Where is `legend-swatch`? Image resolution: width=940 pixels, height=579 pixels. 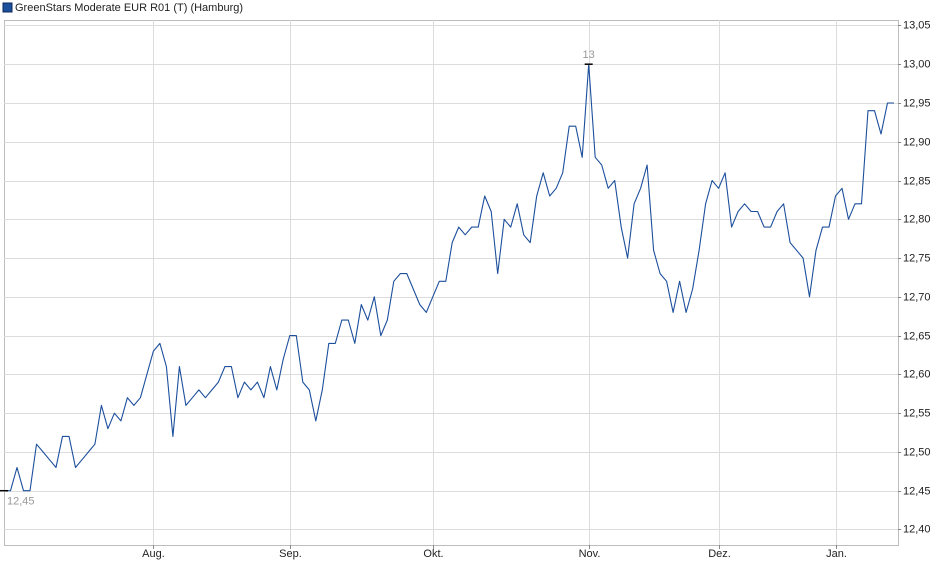 legend-swatch is located at coordinates (7, 7).